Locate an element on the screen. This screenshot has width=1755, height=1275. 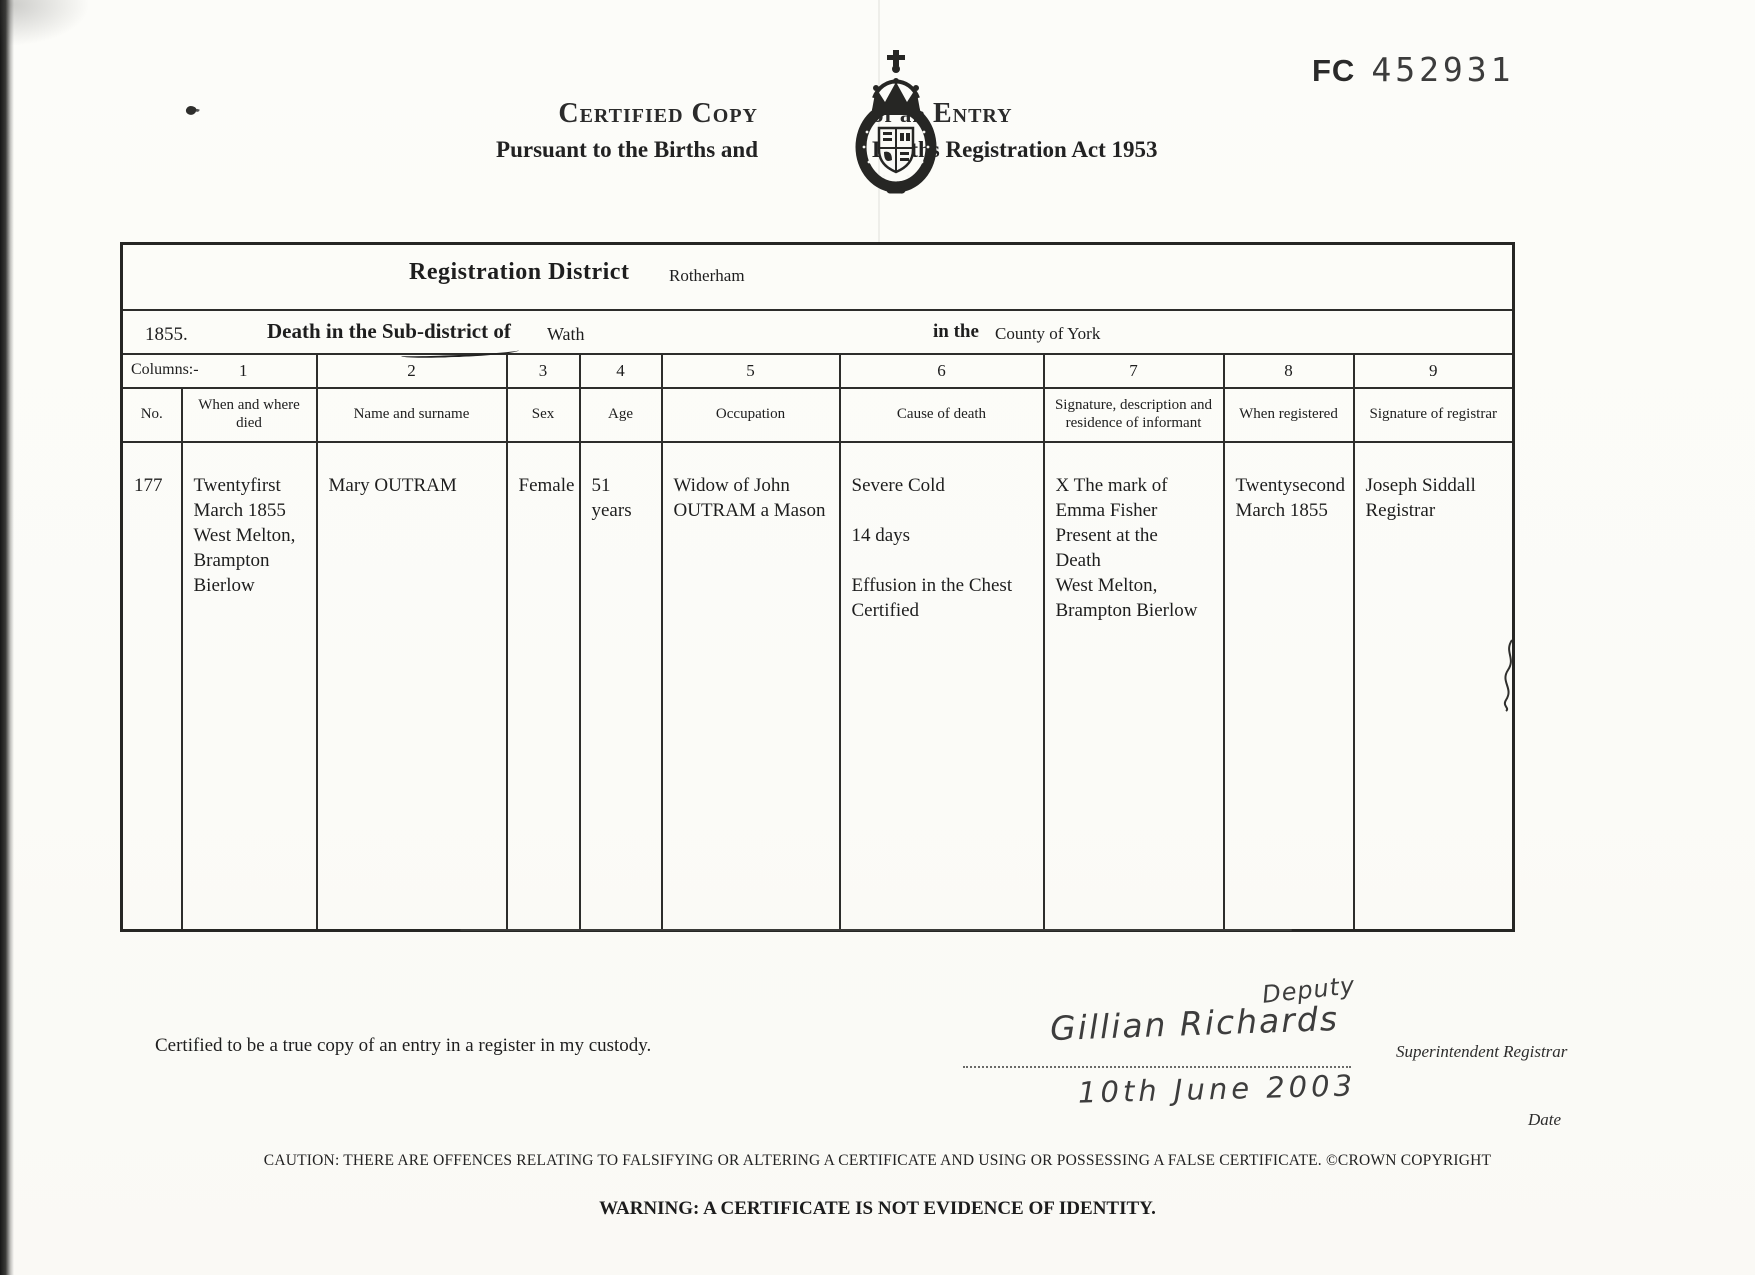
column-number-4: 4 is located at coordinates (620, 371).